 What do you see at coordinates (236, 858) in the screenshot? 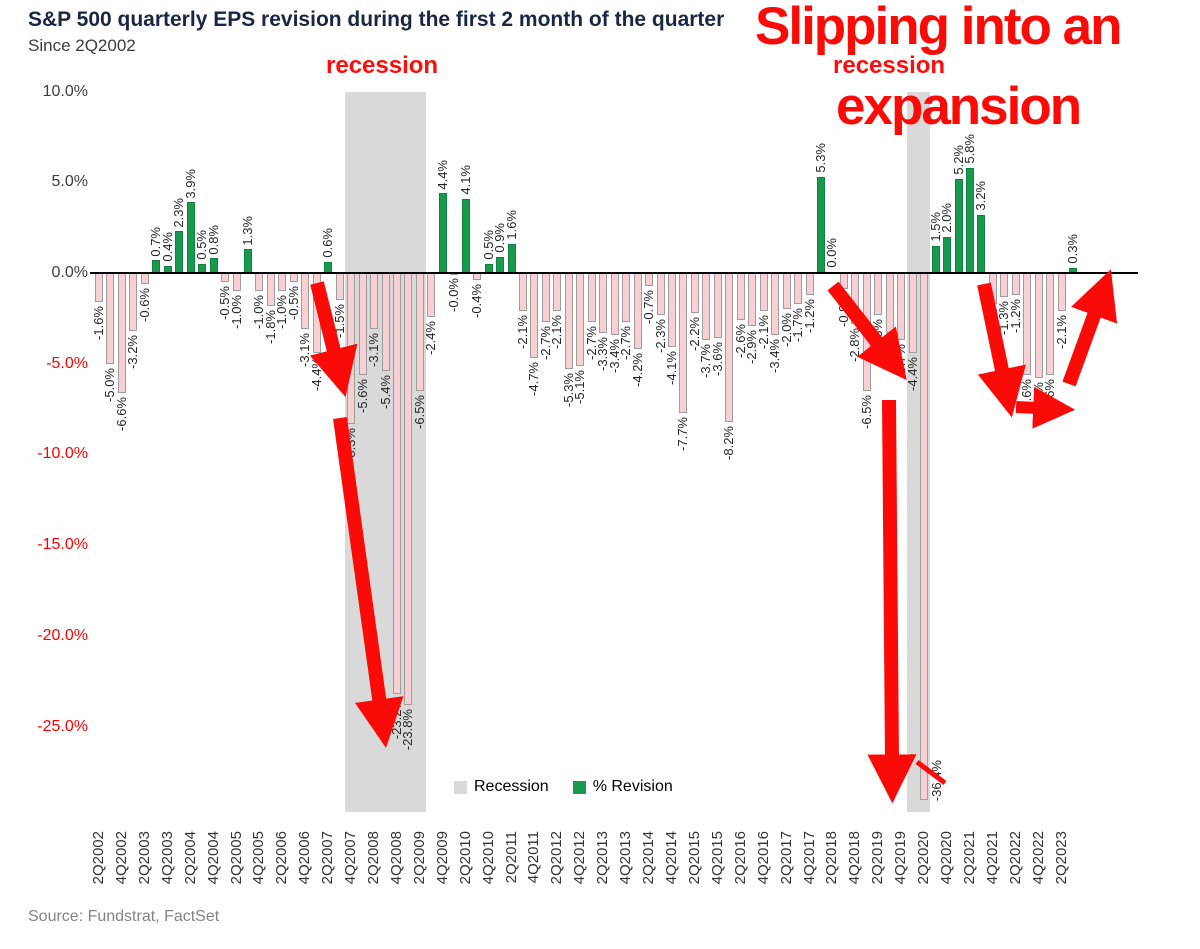
I see `x-tick-label: 2Q2005` at bounding box center [236, 858].